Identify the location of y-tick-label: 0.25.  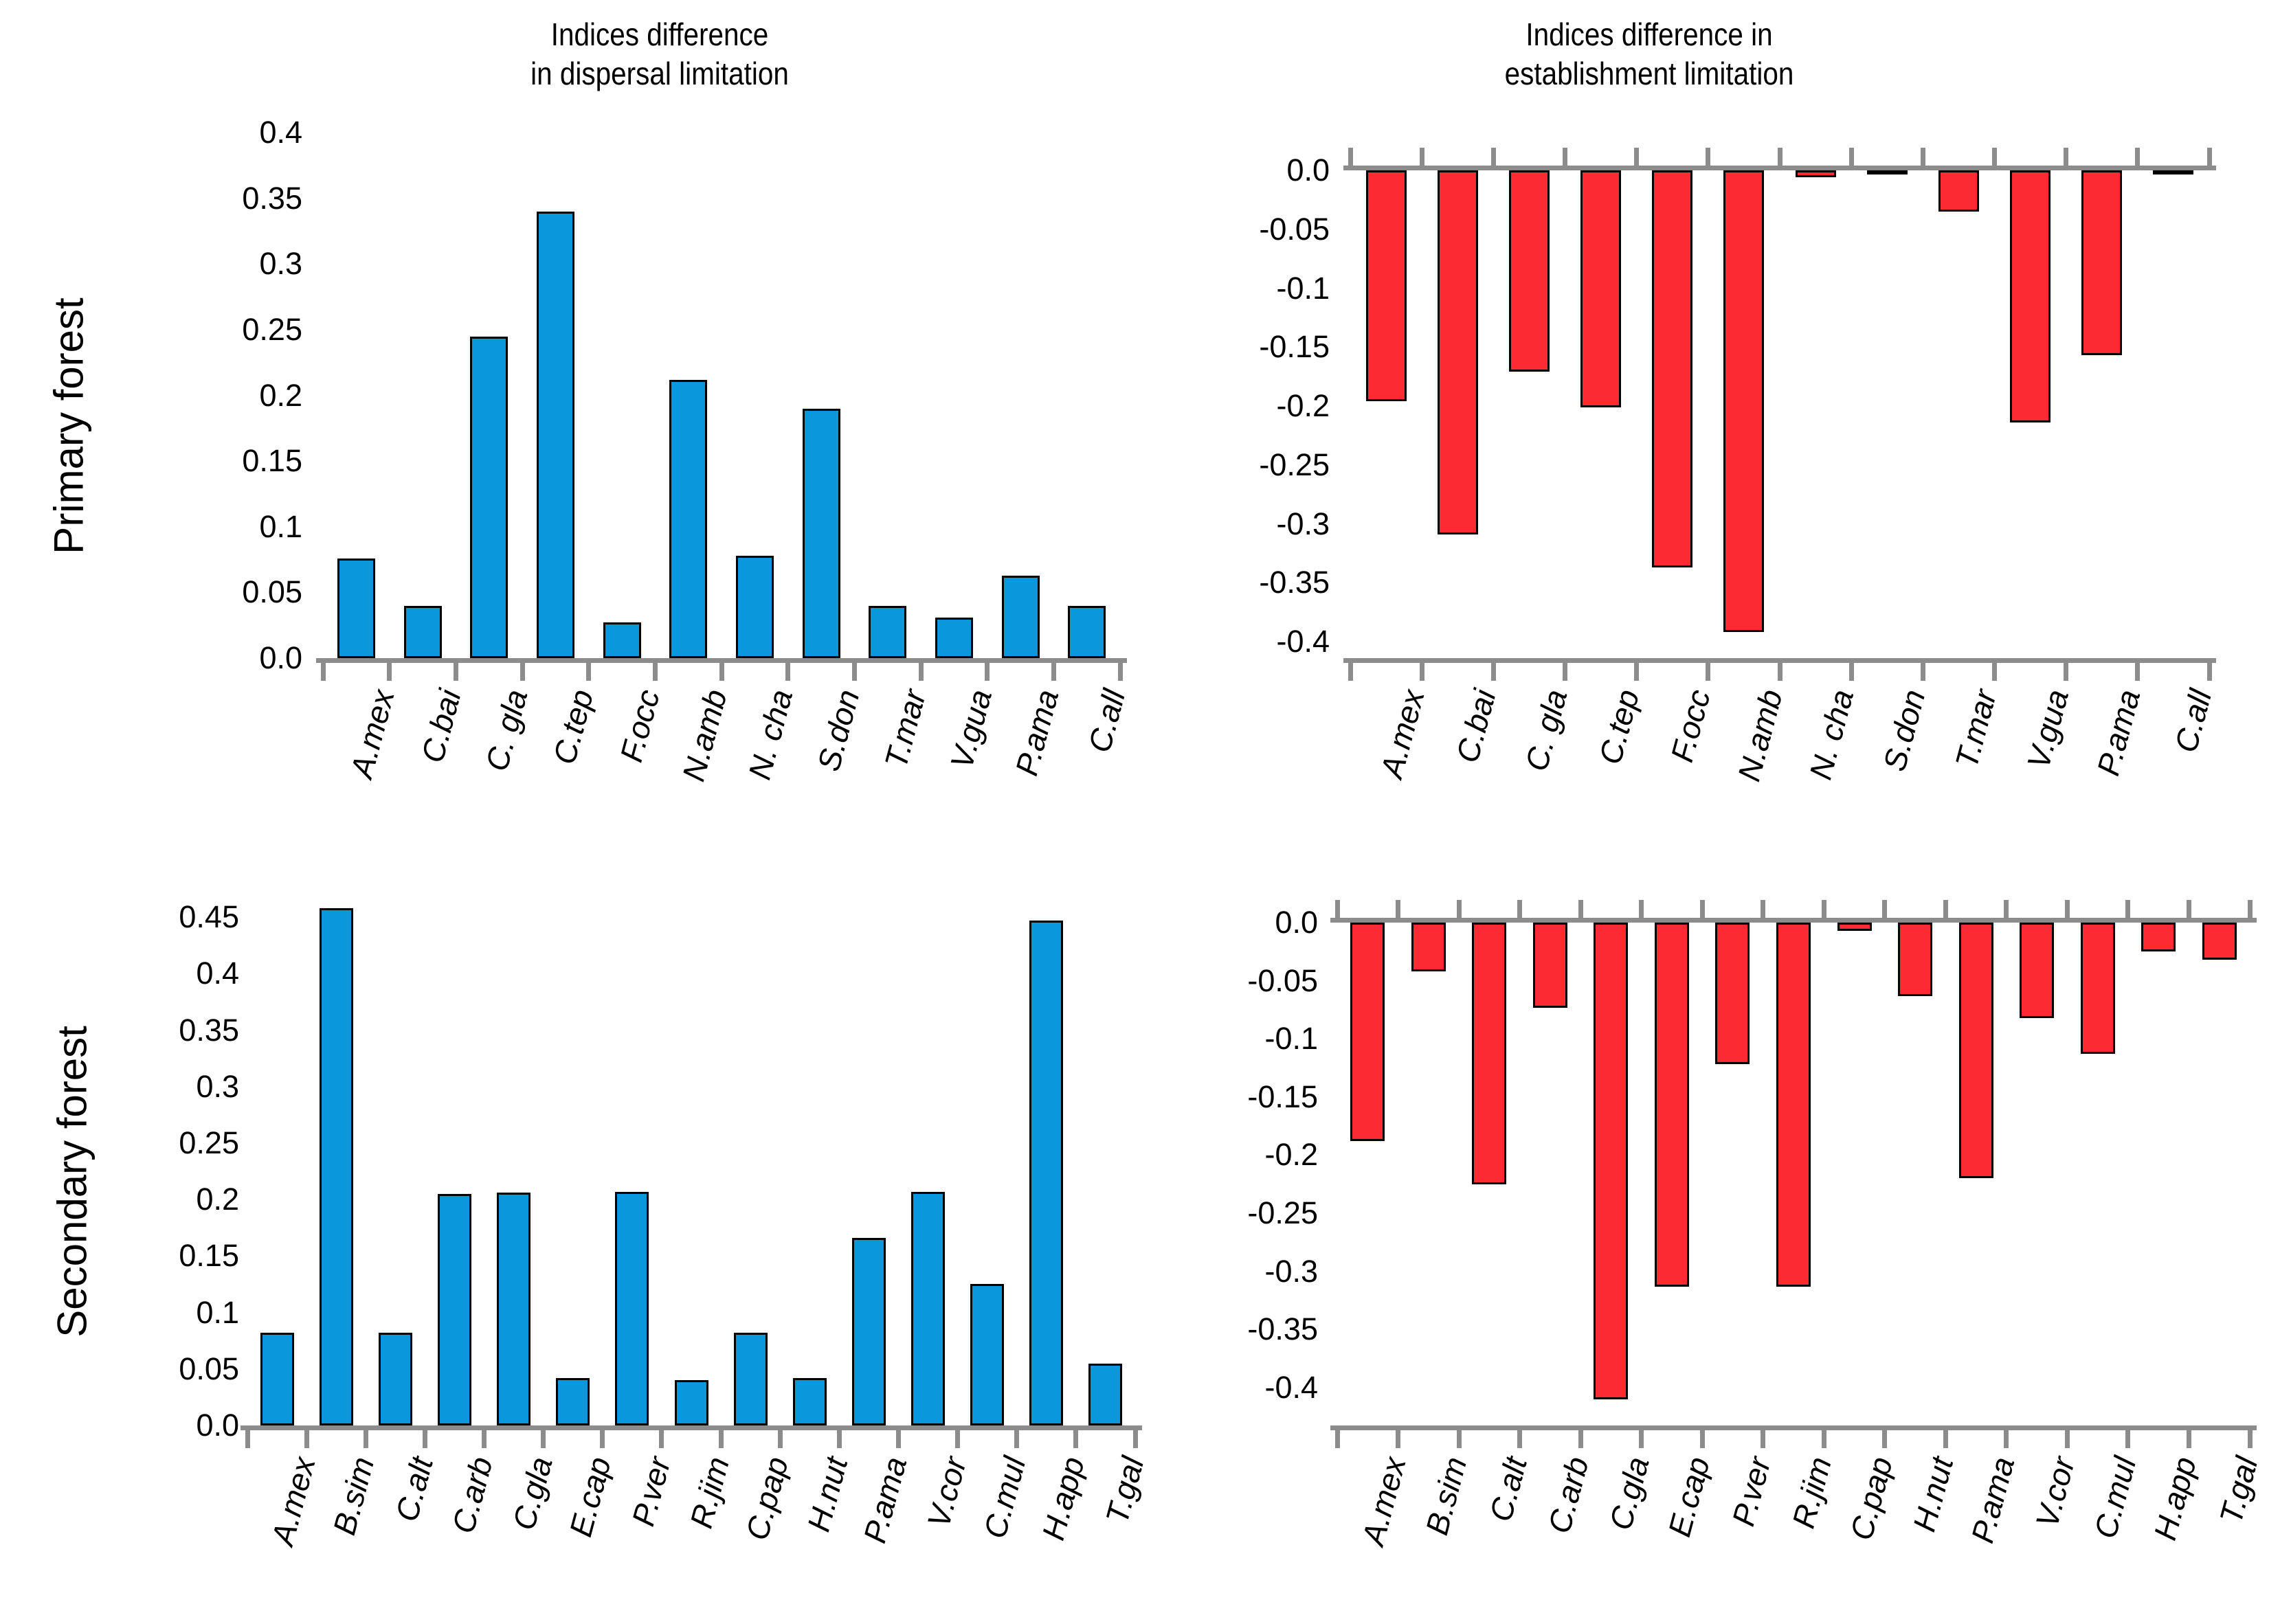
(209, 1142).